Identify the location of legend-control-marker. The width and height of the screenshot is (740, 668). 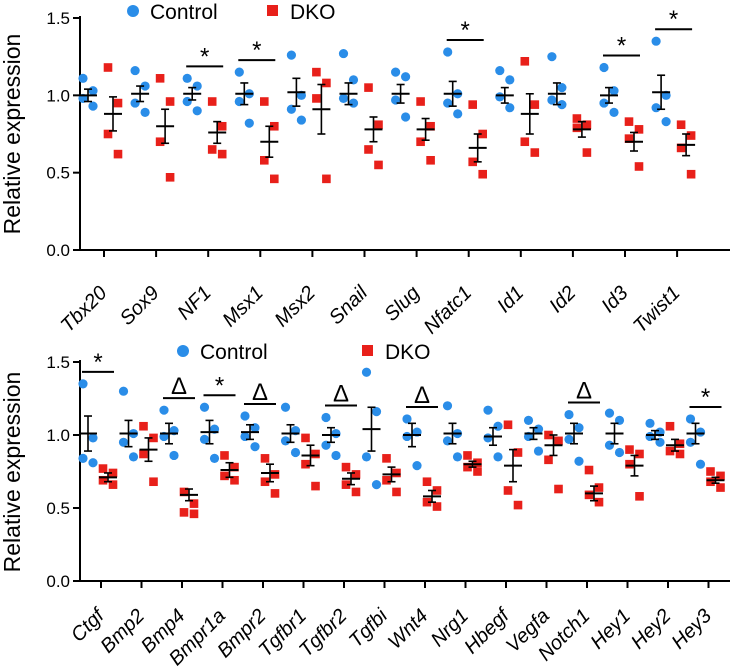
(183, 351).